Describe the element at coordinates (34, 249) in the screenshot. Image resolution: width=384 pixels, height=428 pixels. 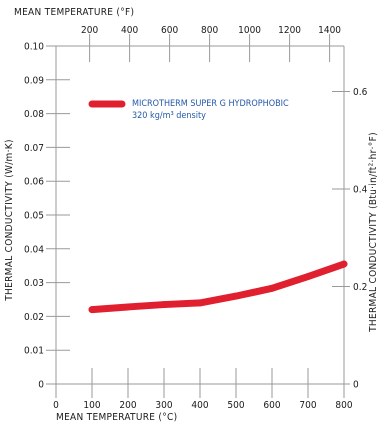
I see `y-tick-label: 0.04` at that location.